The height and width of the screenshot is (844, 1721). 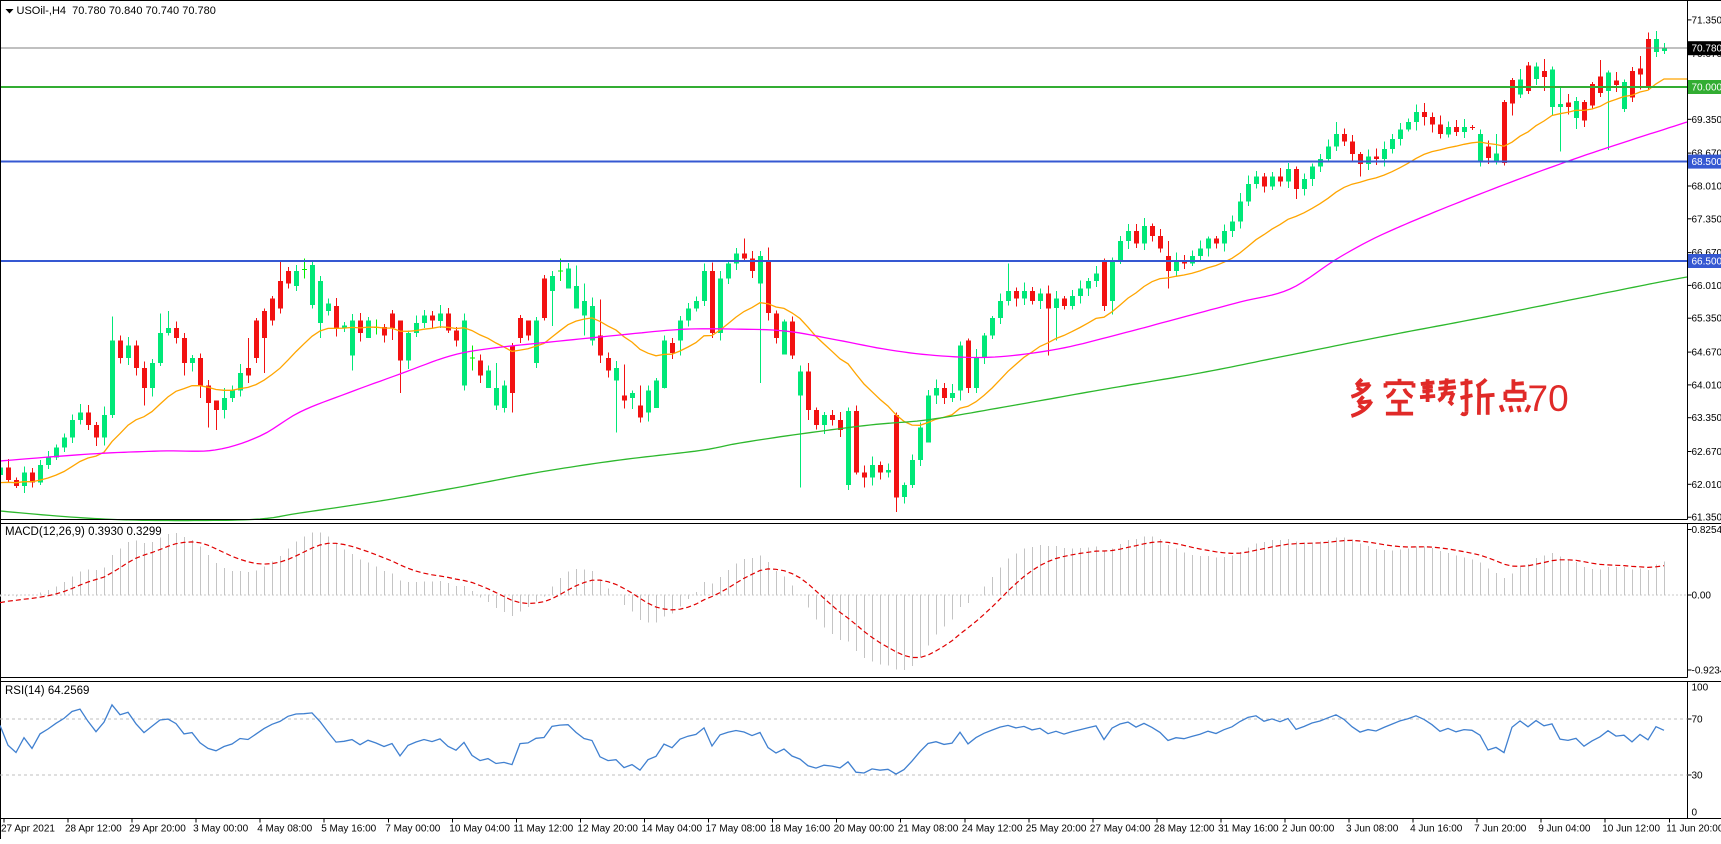 I want to click on svg-text: 63.350, so click(x=1706, y=418).